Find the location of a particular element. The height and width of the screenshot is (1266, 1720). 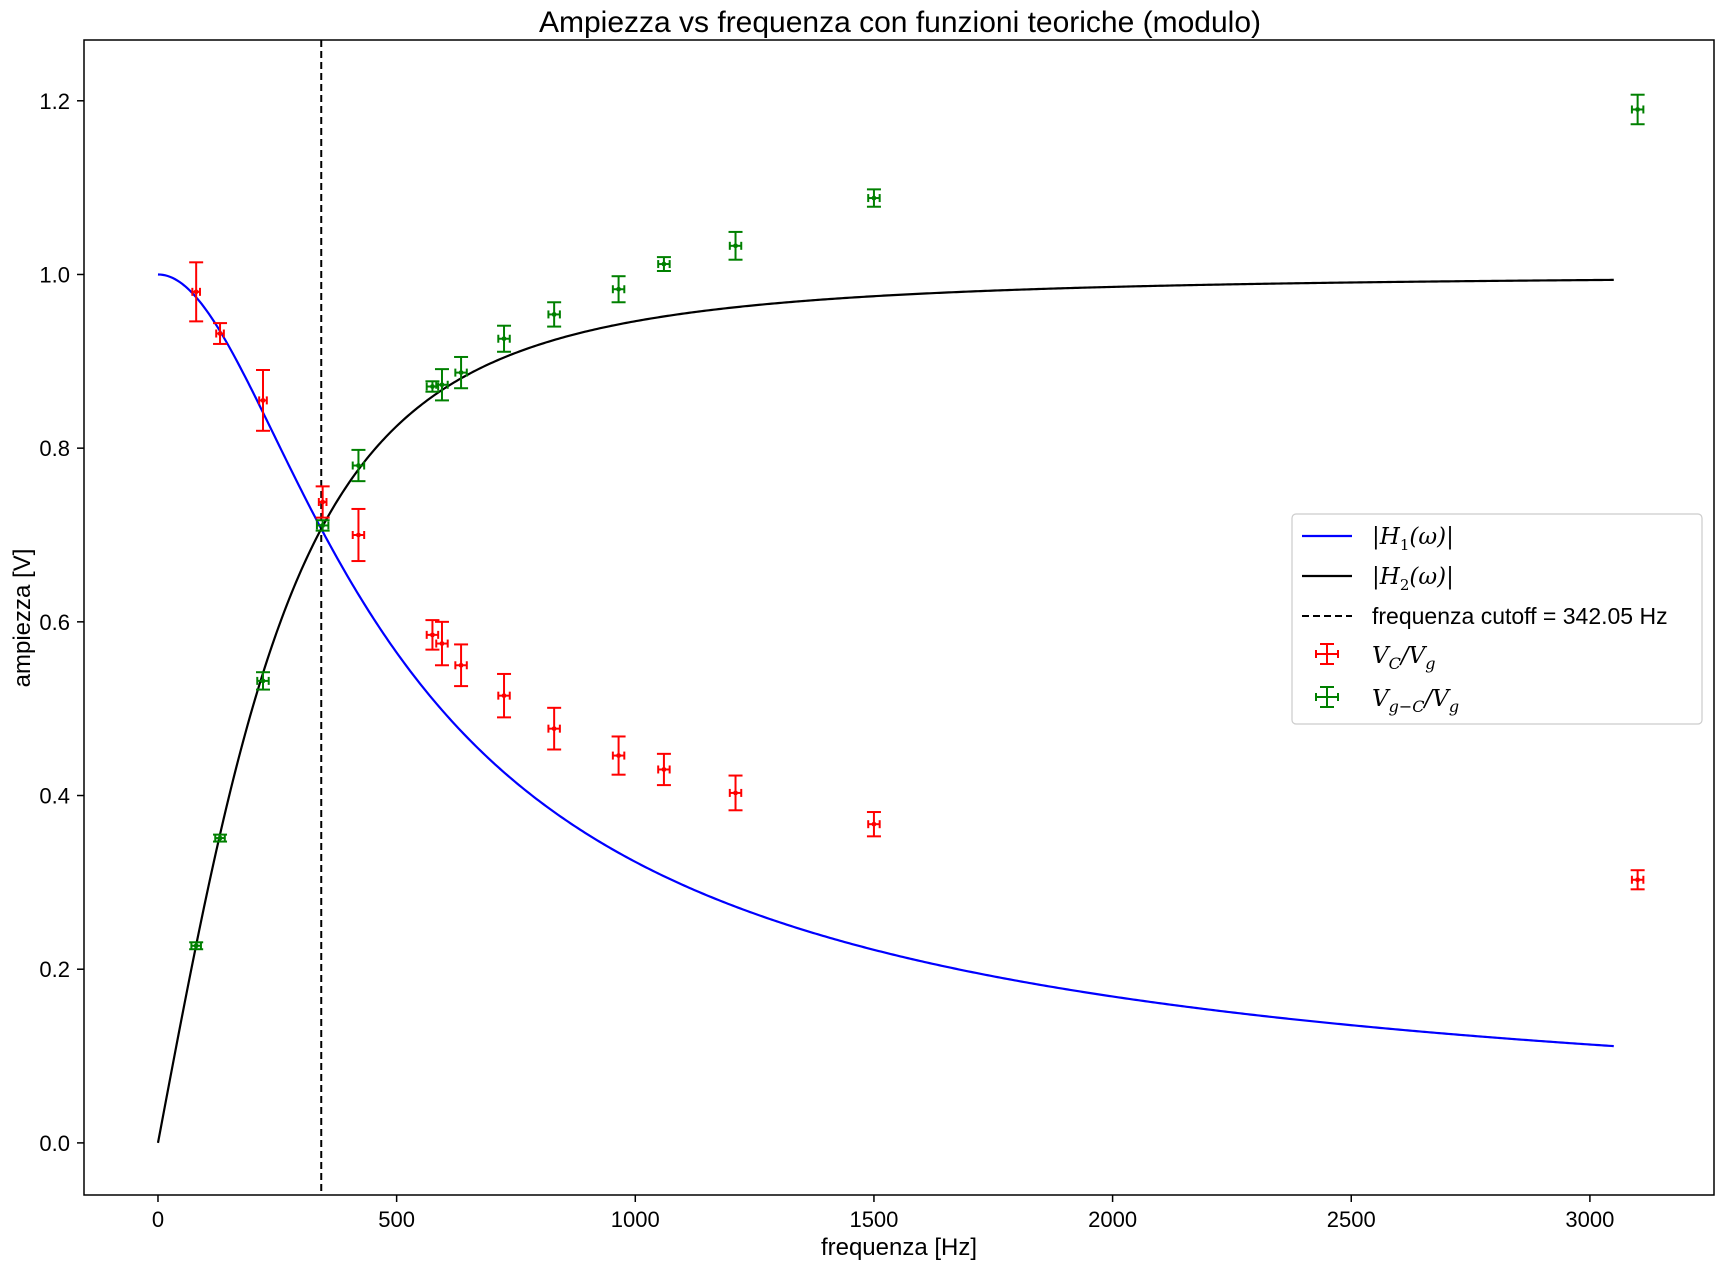

y-tick-label: 0.6 is located at coordinates (54, 622).